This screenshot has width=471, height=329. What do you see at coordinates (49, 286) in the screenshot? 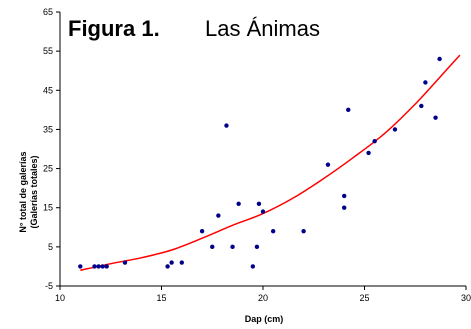
I see `y-tick-label: -5` at bounding box center [49, 286].